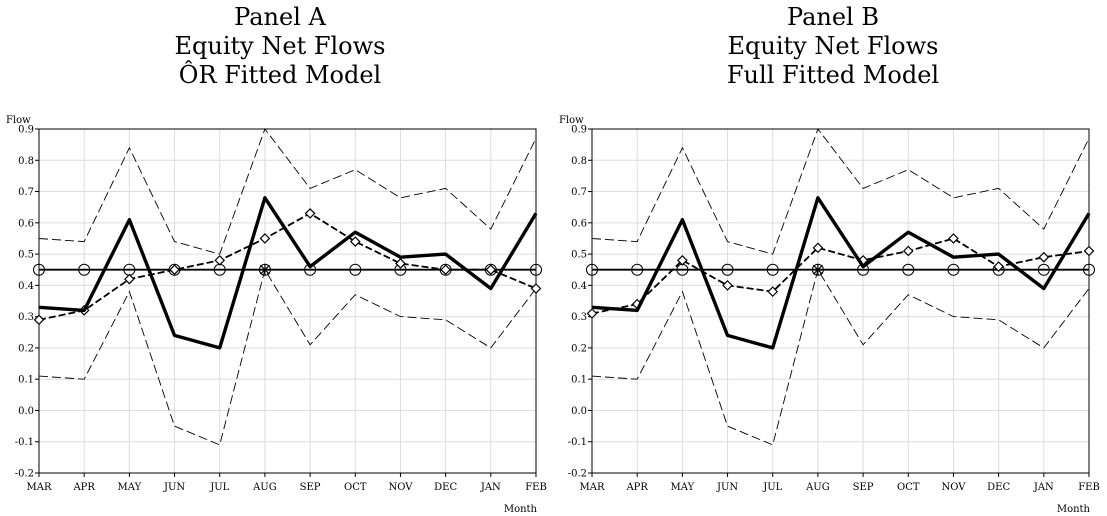 Image resolution: width=1107 pixels, height=516 pixels. I want to click on panel-a-ytick-label: 0.0, so click(26, 411).